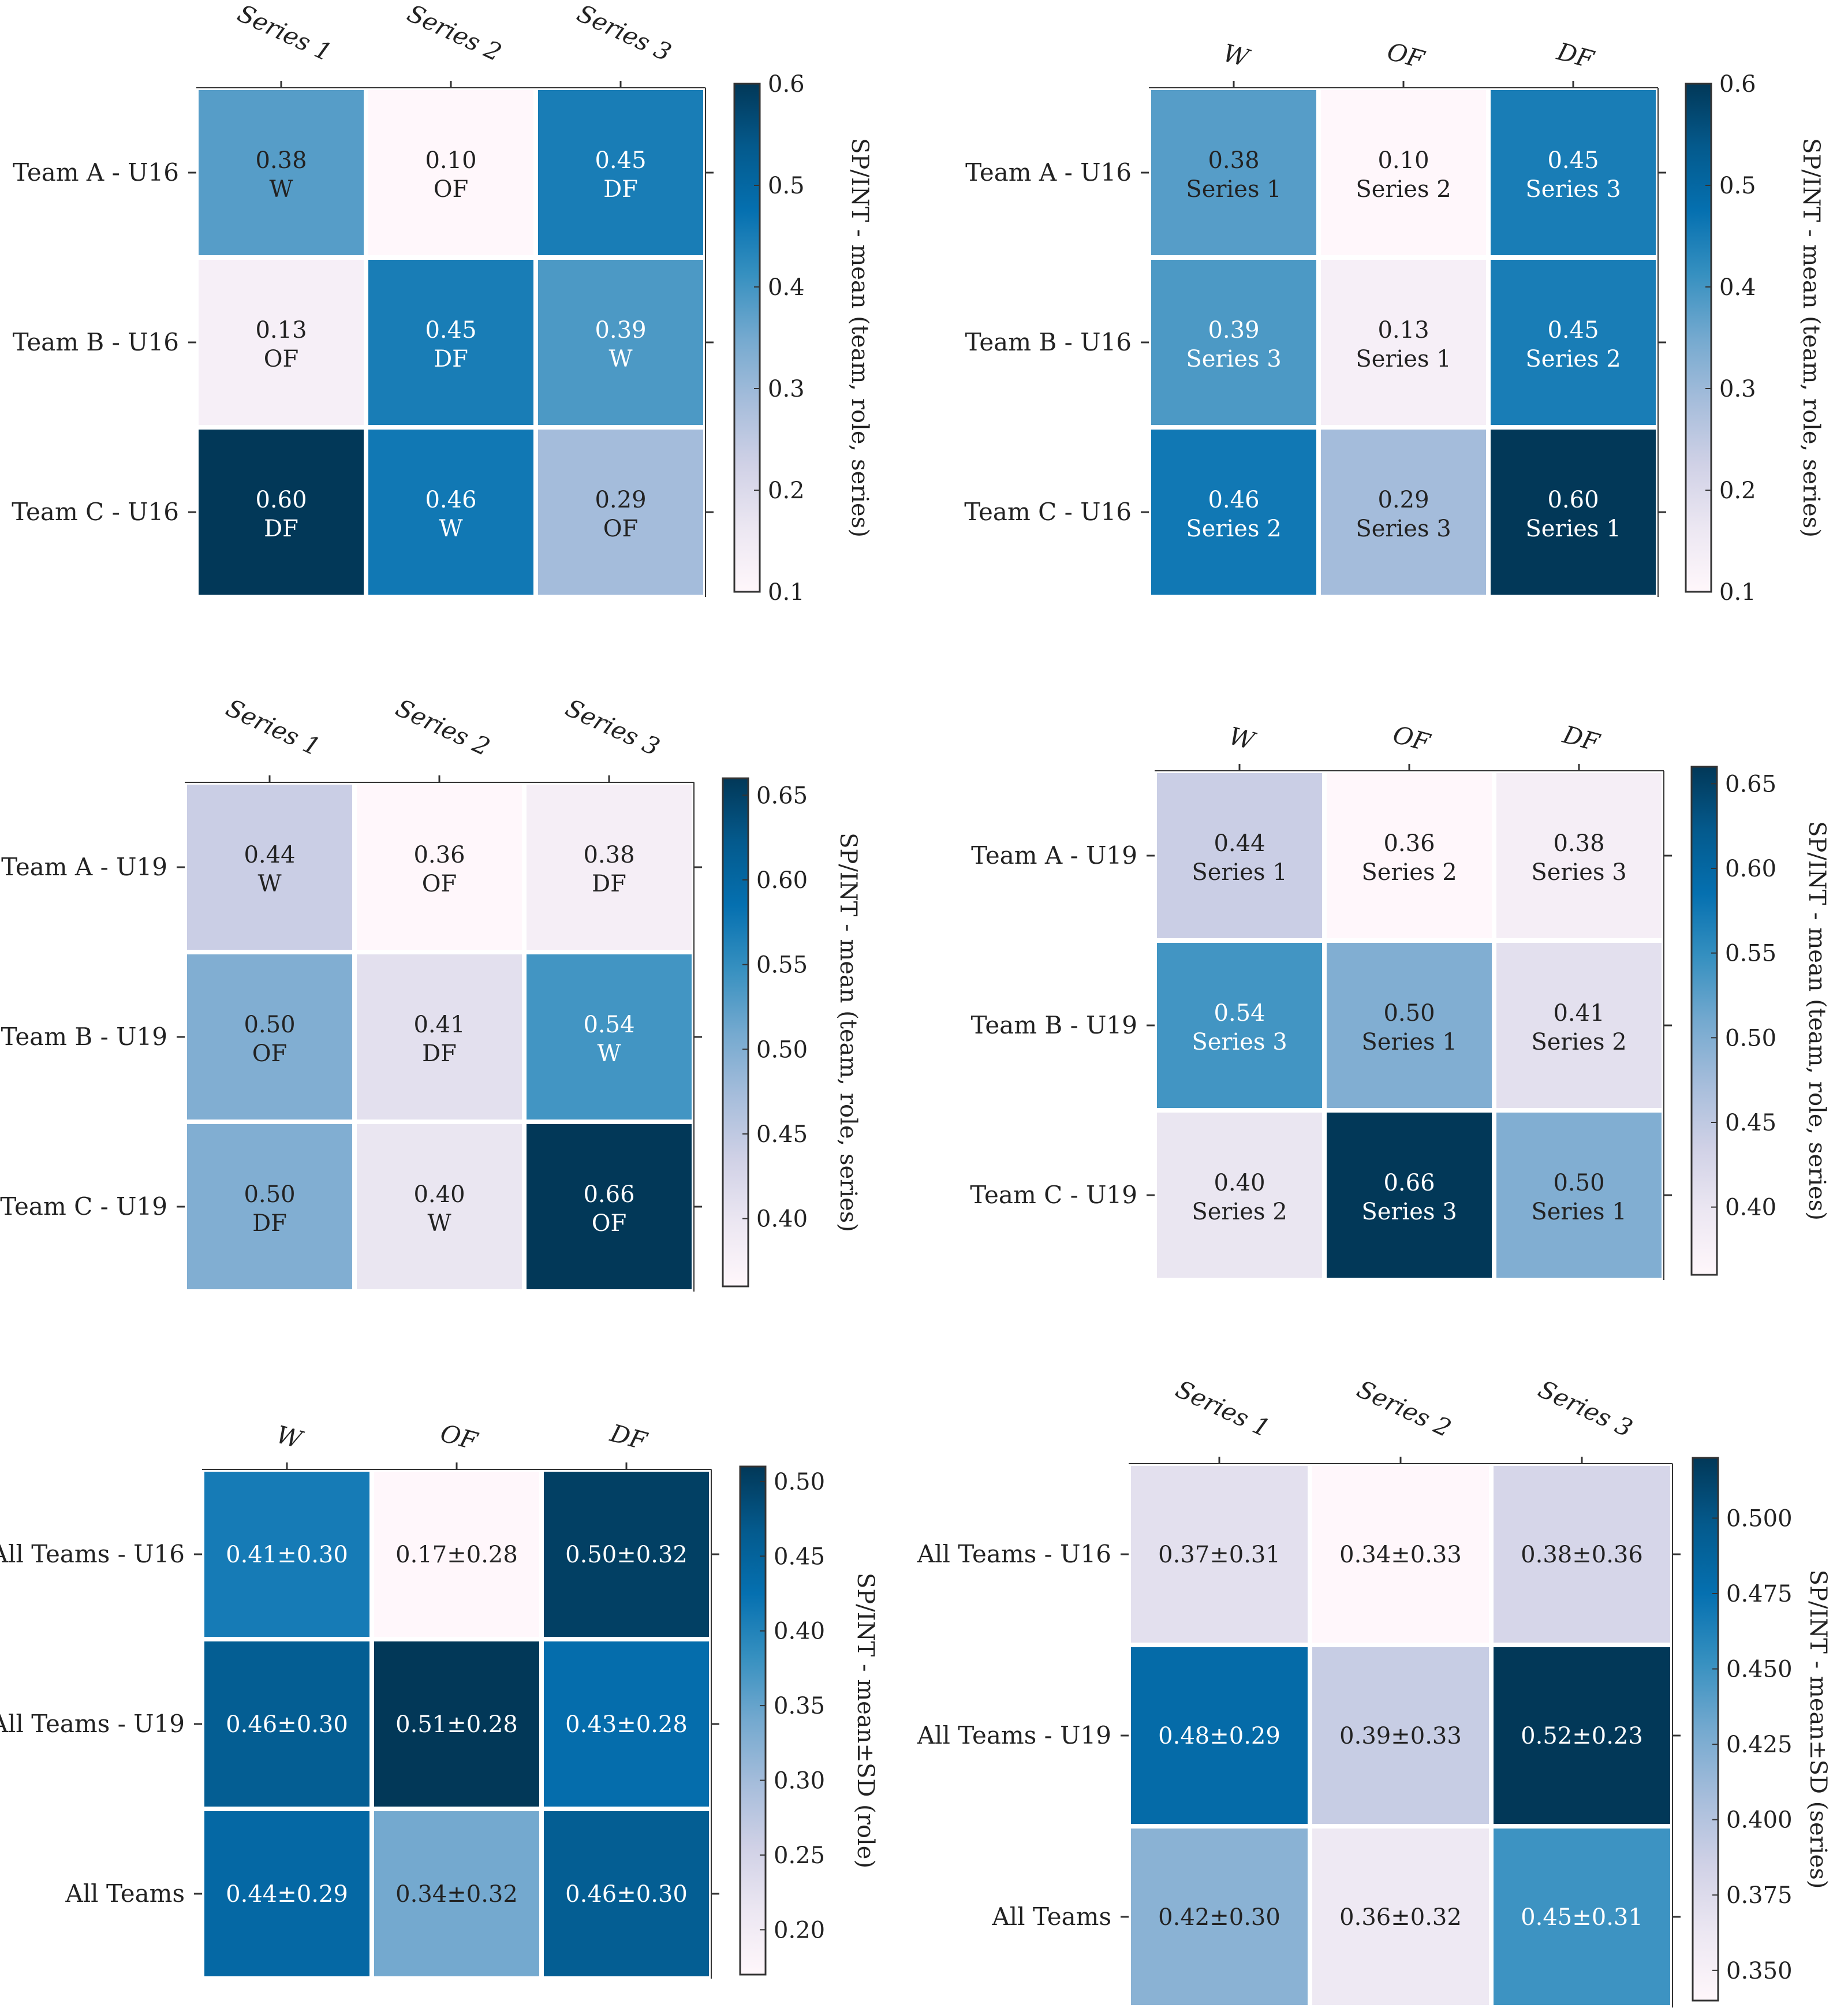  Describe the element at coordinates (786, 592) in the screenshot. I see `colorbar-tick-label: 0.1` at that location.